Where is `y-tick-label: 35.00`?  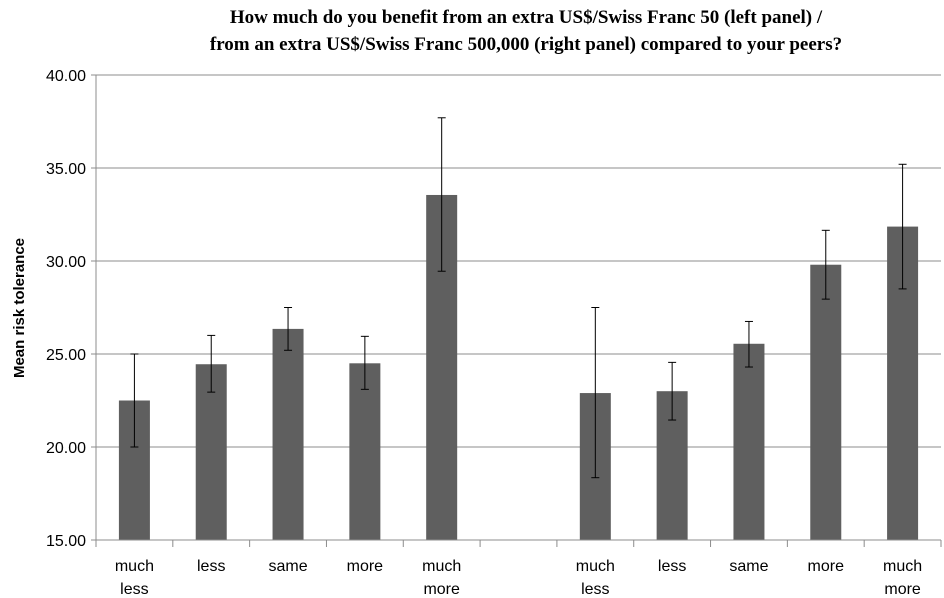
y-tick-label: 35.00 is located at coordinates (66, 169).